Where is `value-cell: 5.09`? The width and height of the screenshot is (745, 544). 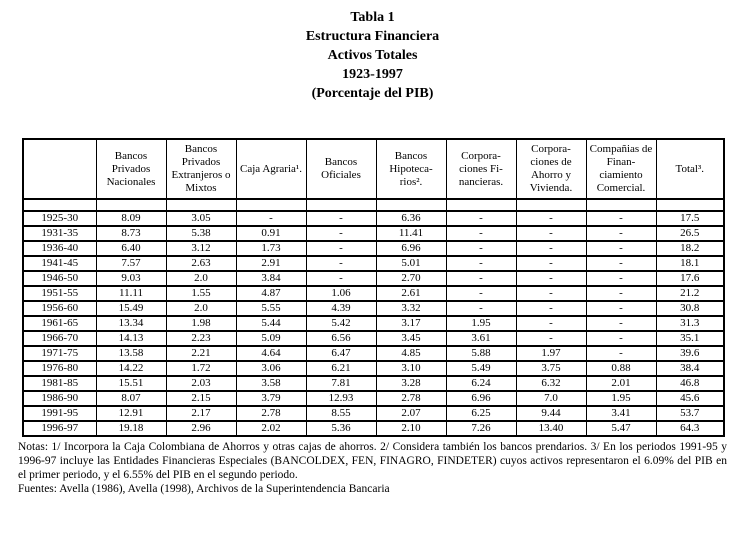 value-cell: 5.09 is located at coordinates (271, 338).